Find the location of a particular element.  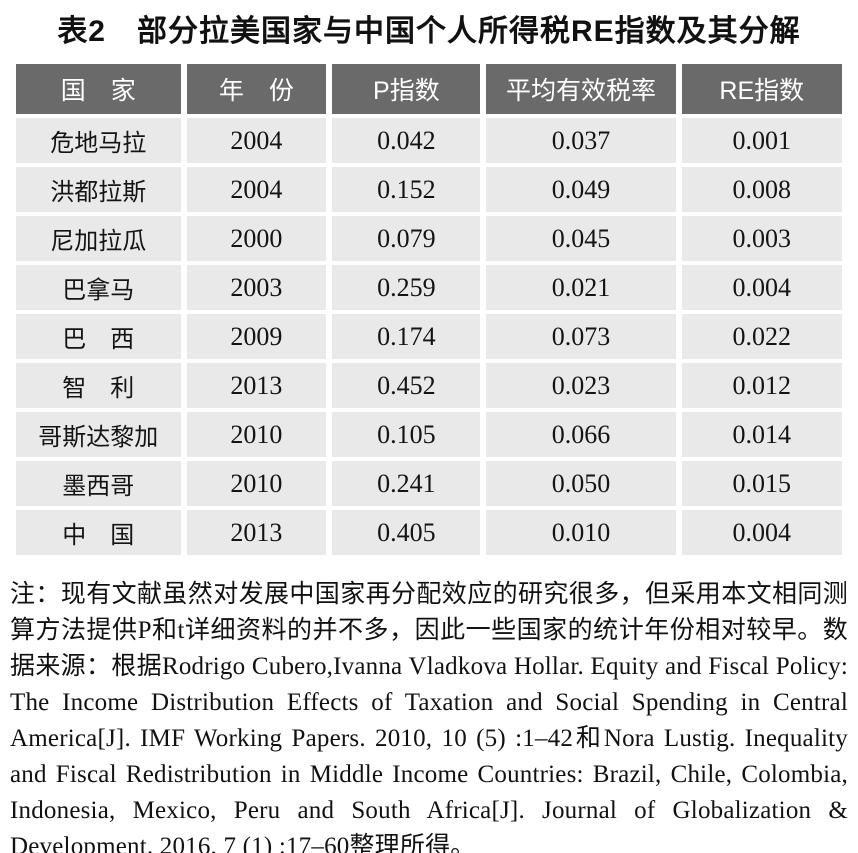

col-header-p-index: P指数 is located at coordinates (406, 89).